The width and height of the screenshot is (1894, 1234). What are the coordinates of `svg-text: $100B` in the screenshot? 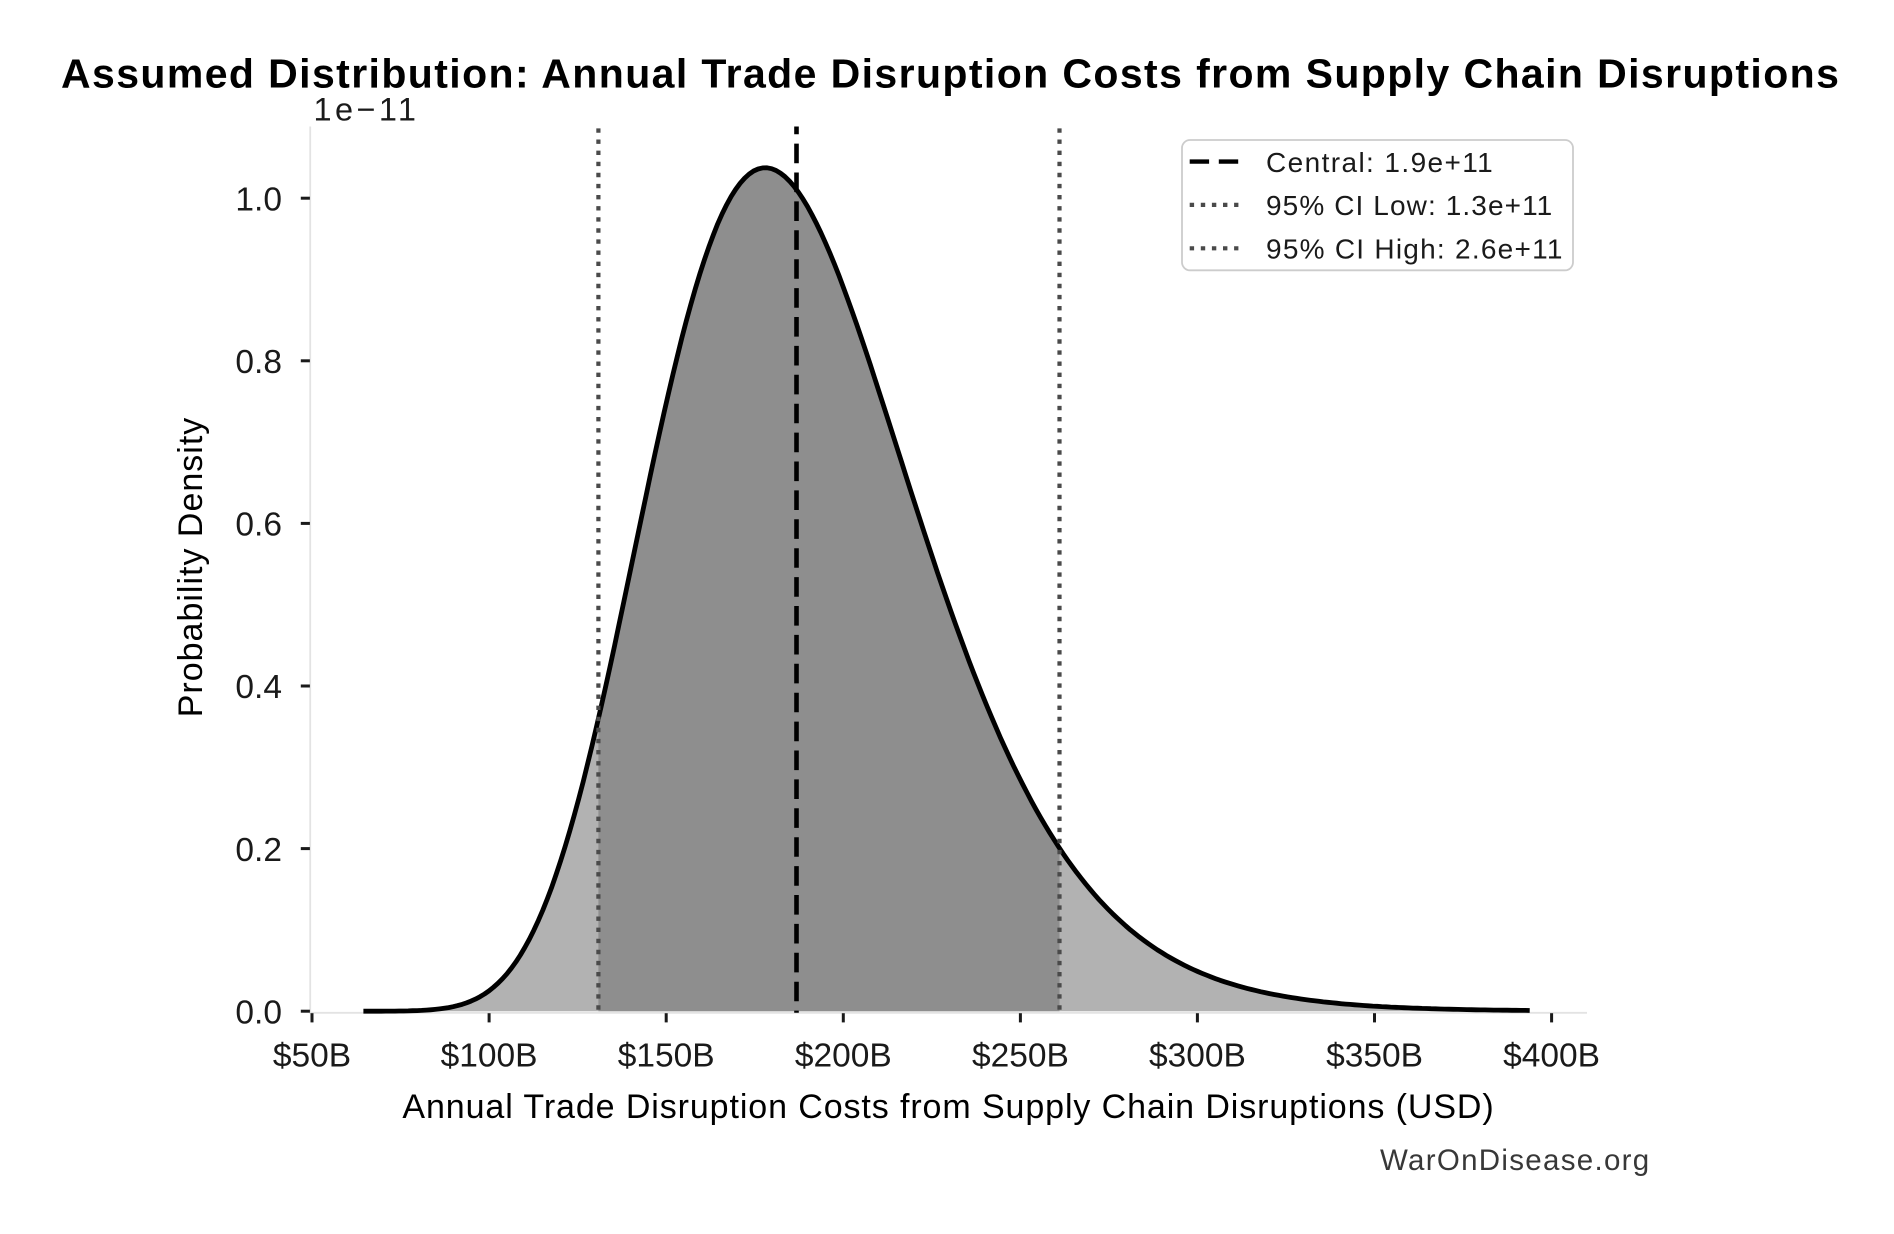 It's located at (489, 1056).